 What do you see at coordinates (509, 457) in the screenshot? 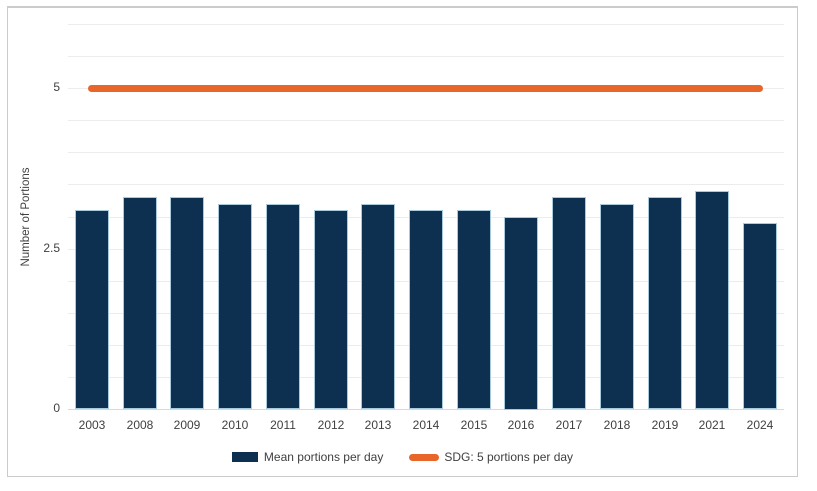
I see `legend-line-label: SDG: 5 portions per day` at bounding box center [509, 457].